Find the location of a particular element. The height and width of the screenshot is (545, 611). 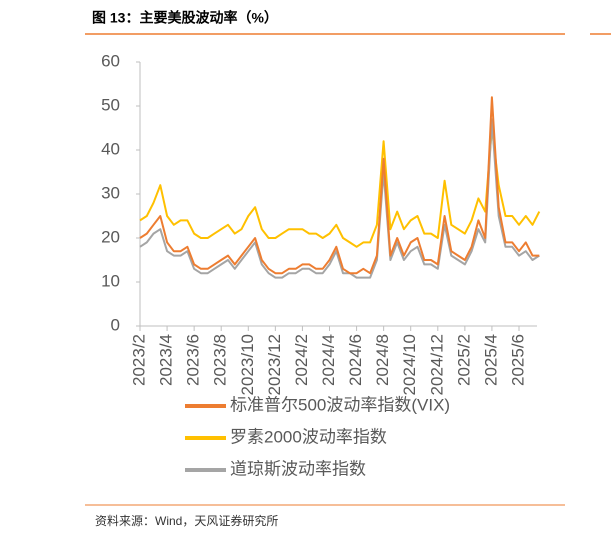

x-tick-label: 2023/12 is located at coordinates (274, 364).